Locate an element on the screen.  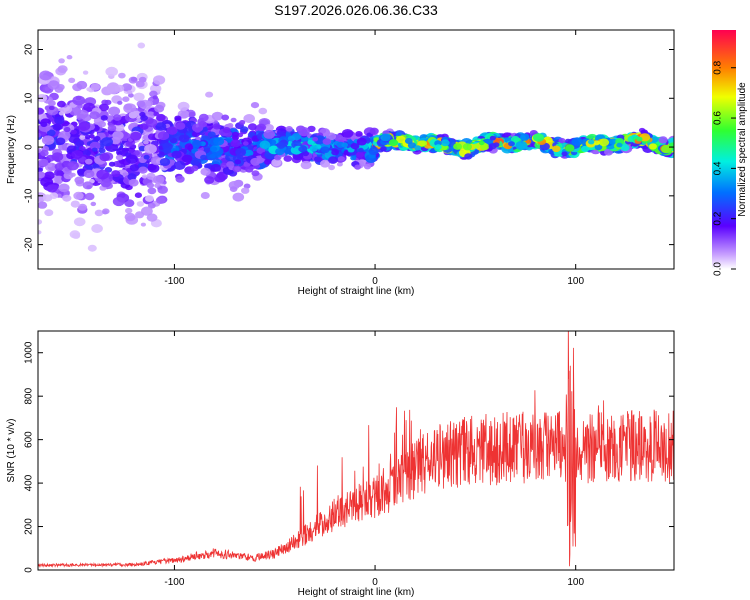
top-ytick-label: -10 is located at coordinates (29, 195).